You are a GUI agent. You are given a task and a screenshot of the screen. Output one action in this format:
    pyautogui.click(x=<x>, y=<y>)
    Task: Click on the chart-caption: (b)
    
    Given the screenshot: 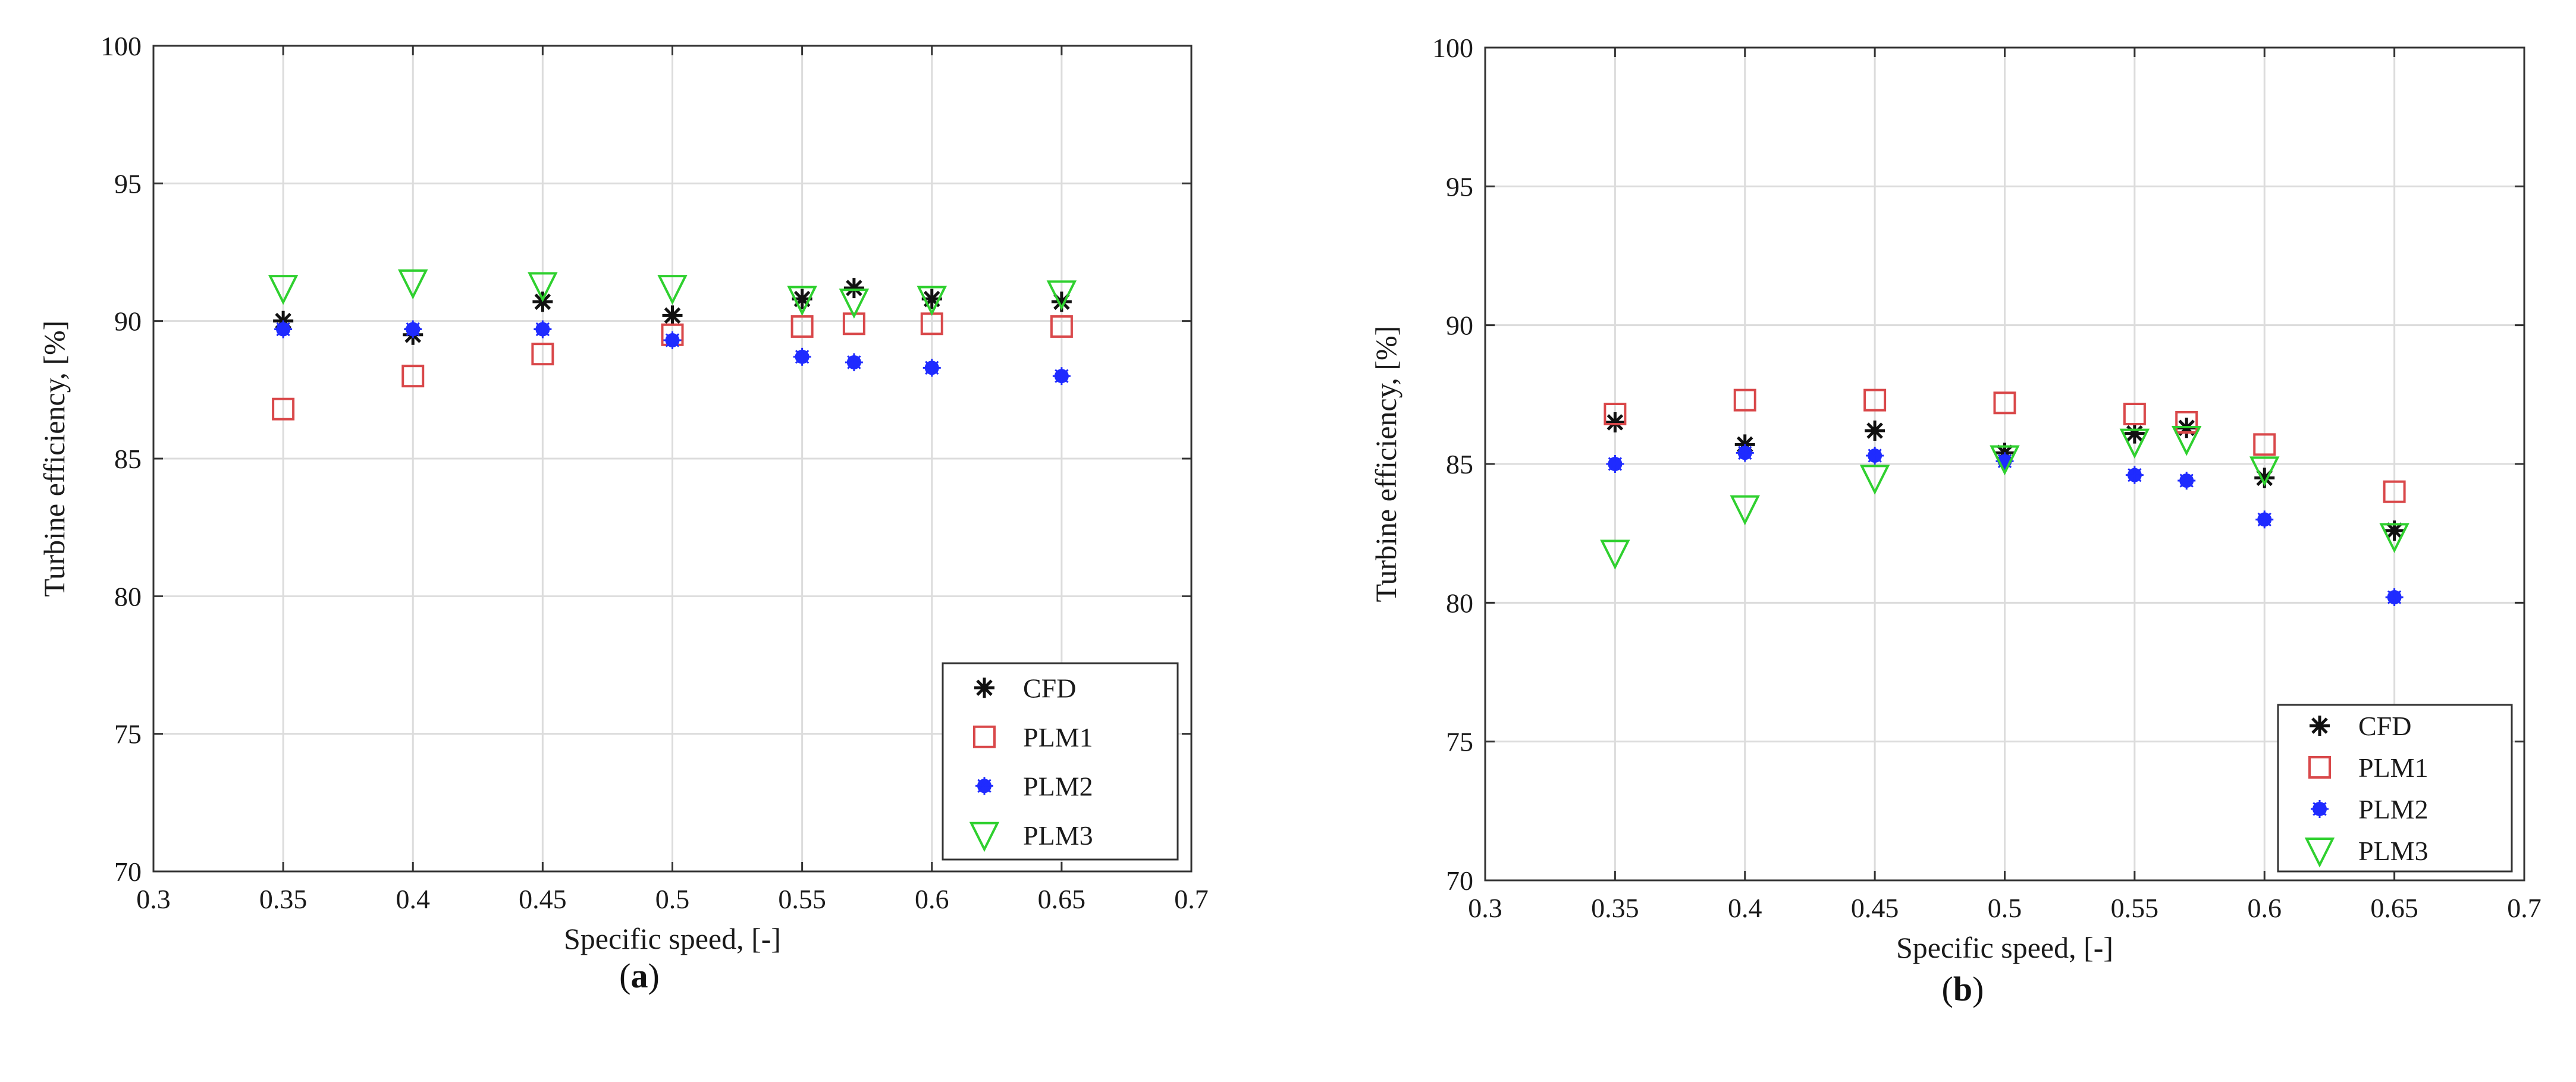 What is the action you would take?
    pyautogui.click(x=1963, y=989)
    